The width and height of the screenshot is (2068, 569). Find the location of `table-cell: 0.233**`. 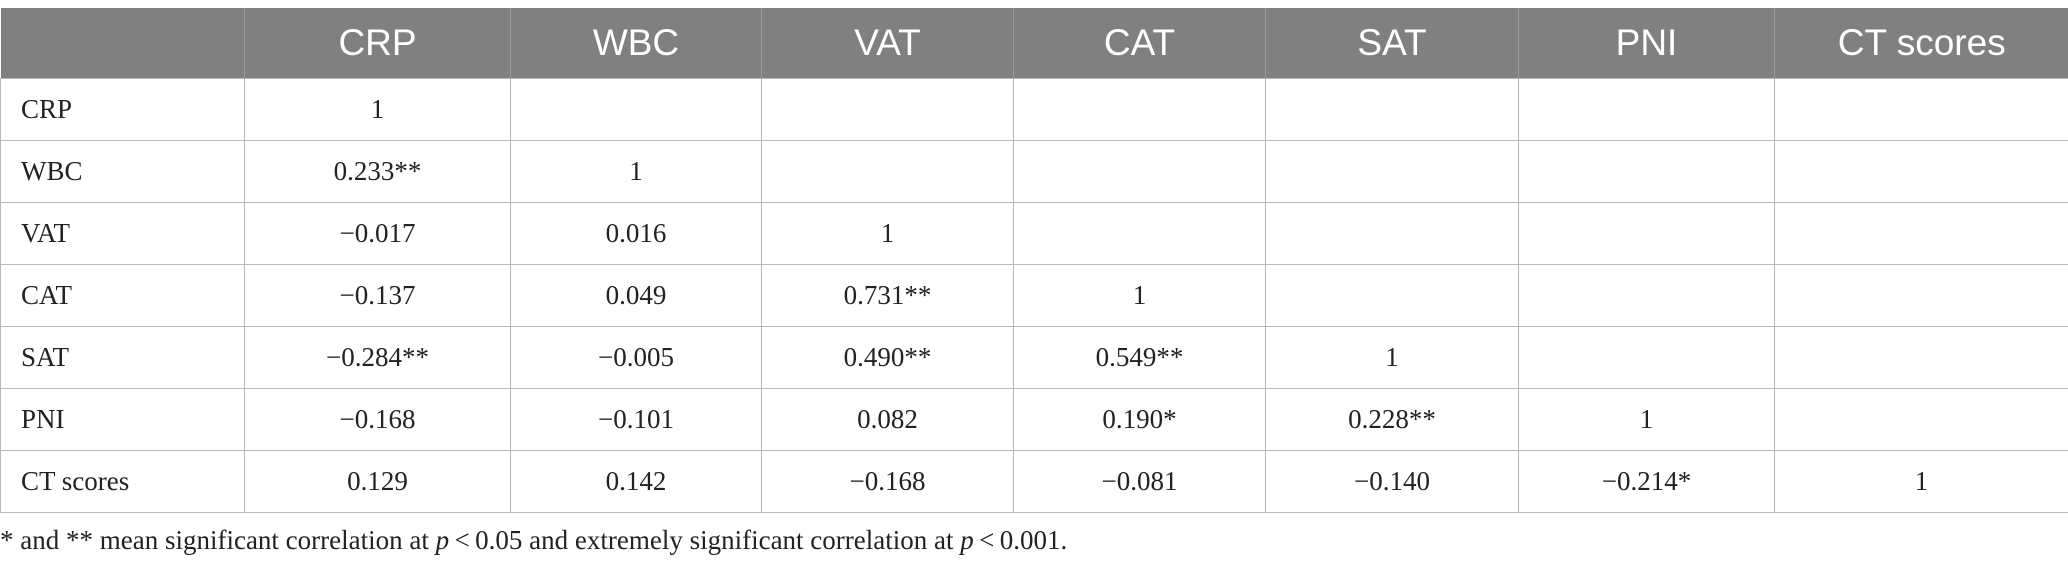

table-cell: 0.233** is located at coordinates (377, 171).